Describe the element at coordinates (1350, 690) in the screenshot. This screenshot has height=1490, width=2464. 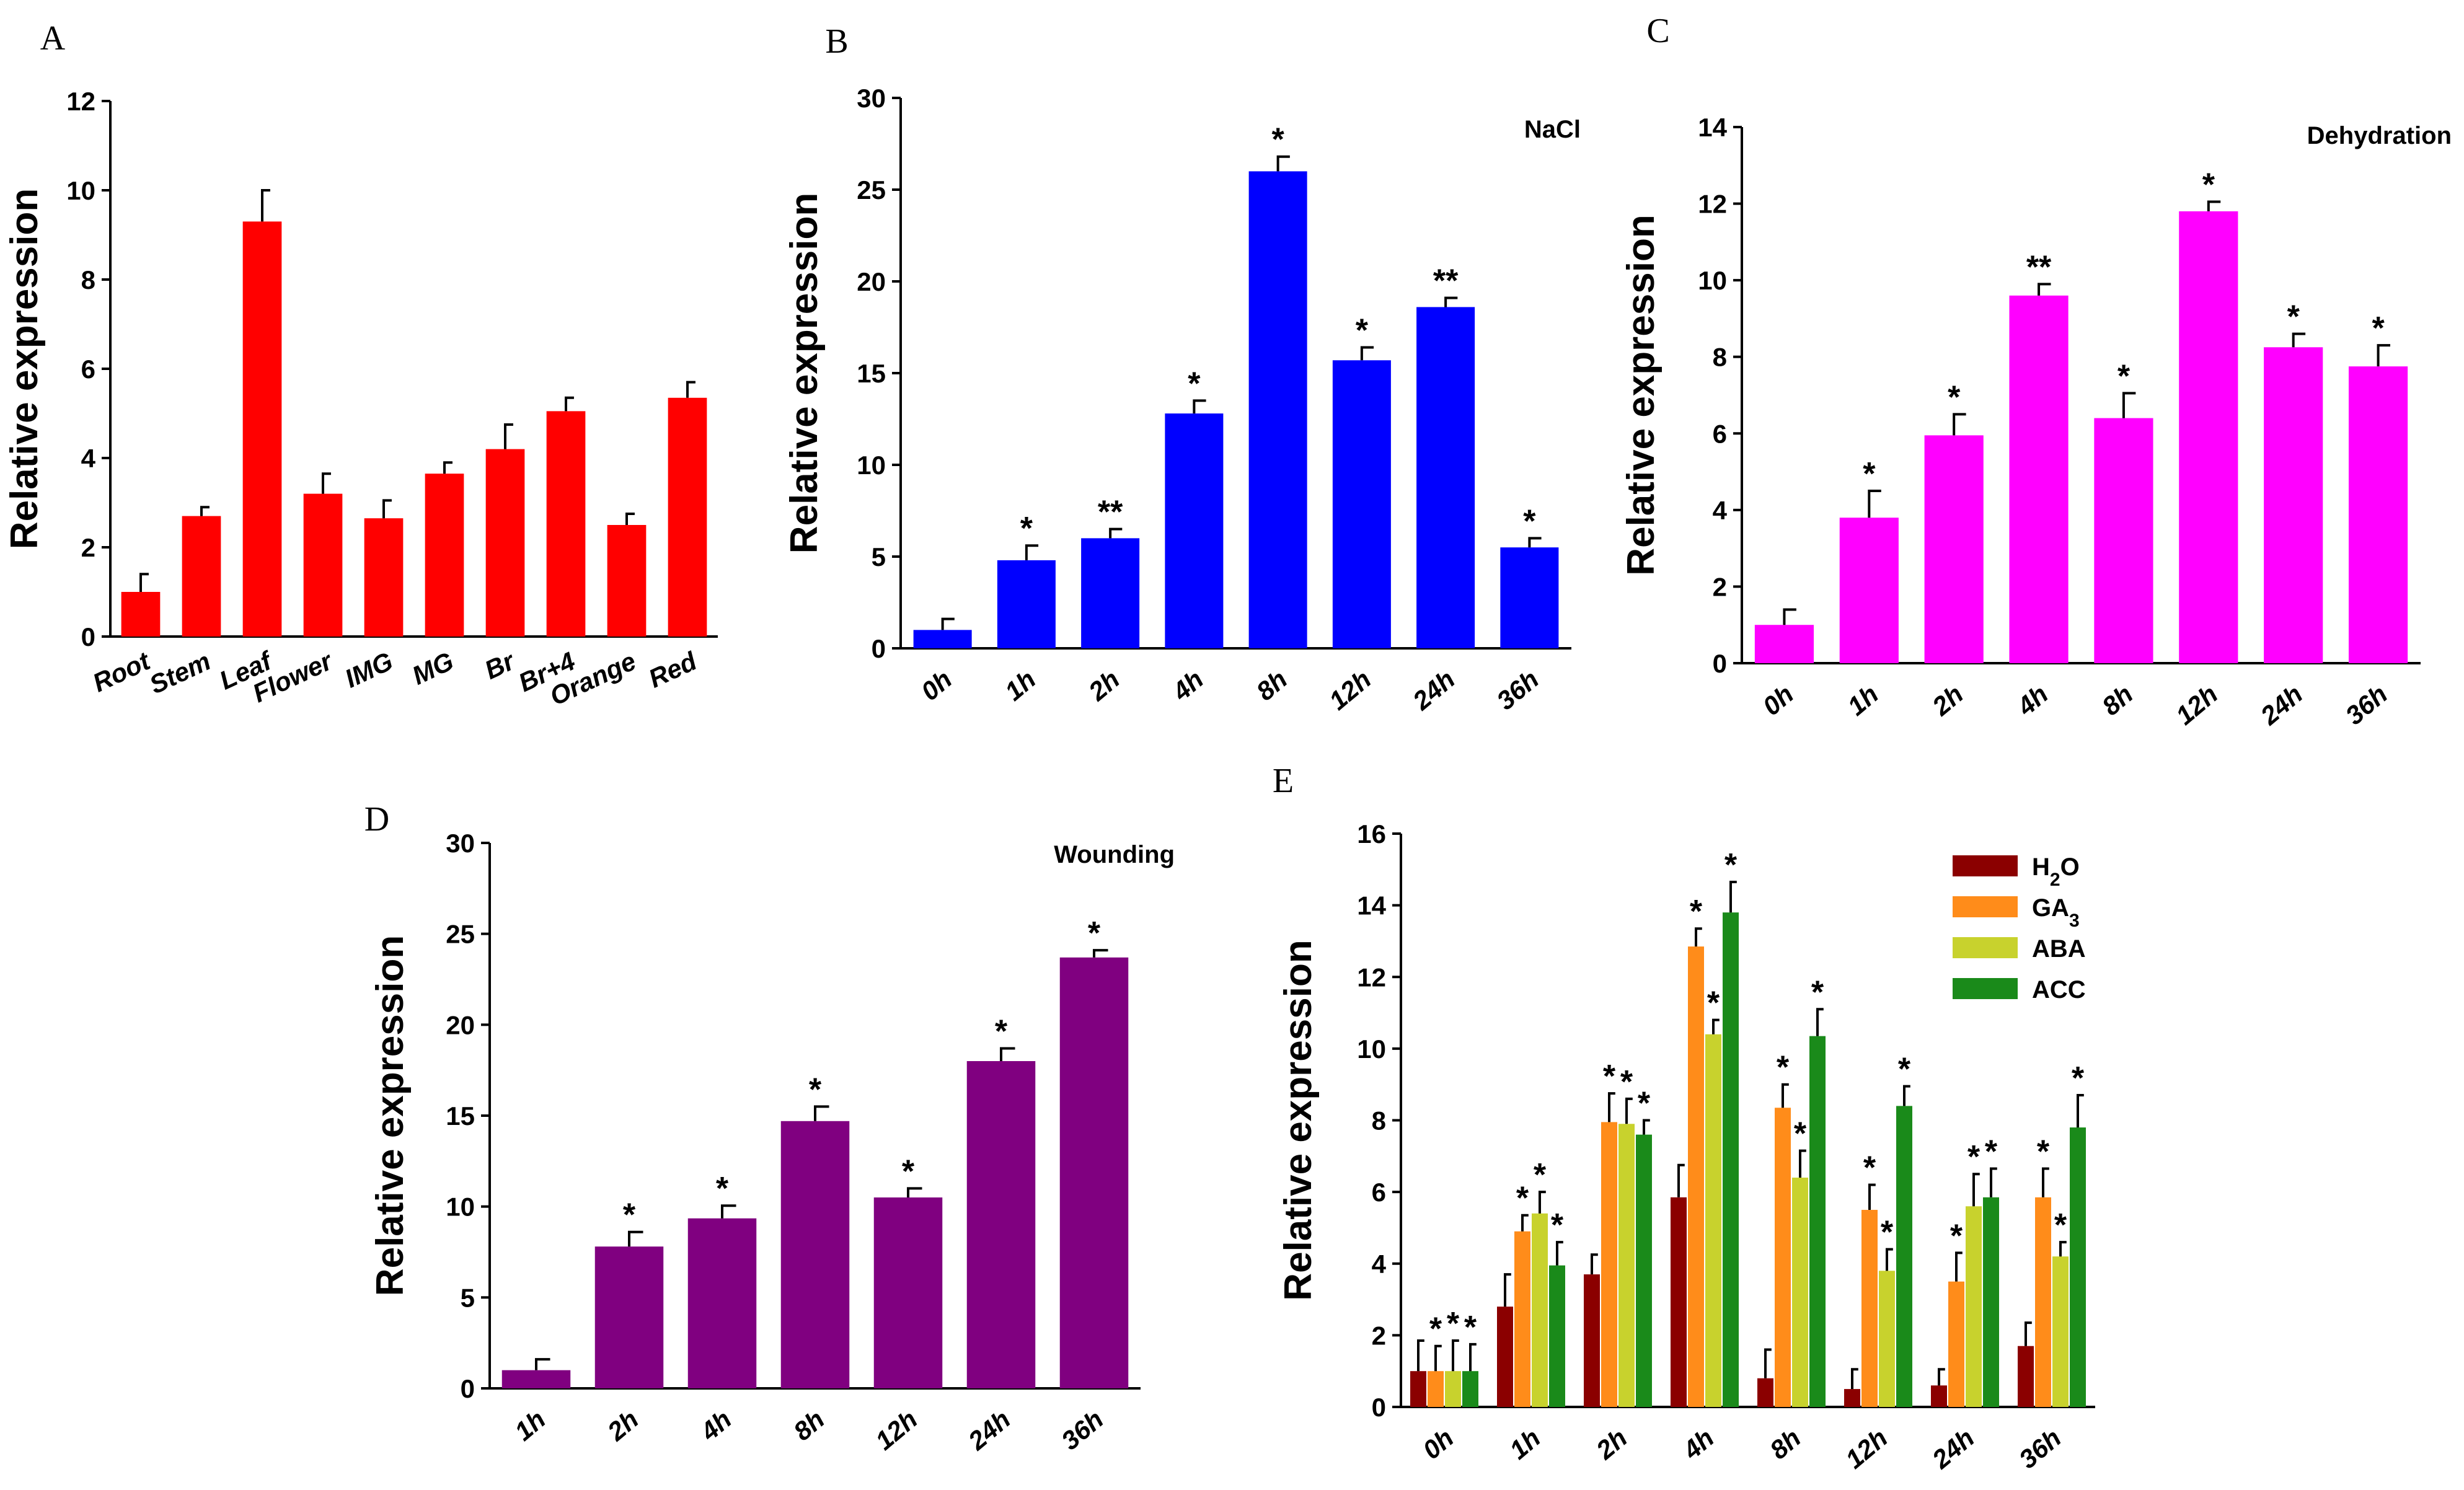
I see `panel-b-category-label: 12h` at that location.